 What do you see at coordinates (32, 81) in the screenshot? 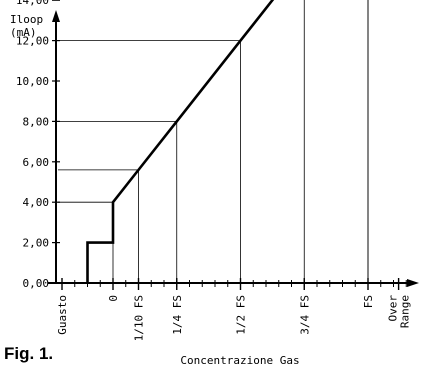
I see `y-tick-label-5: 10,00` at bounding box center [32, 81].